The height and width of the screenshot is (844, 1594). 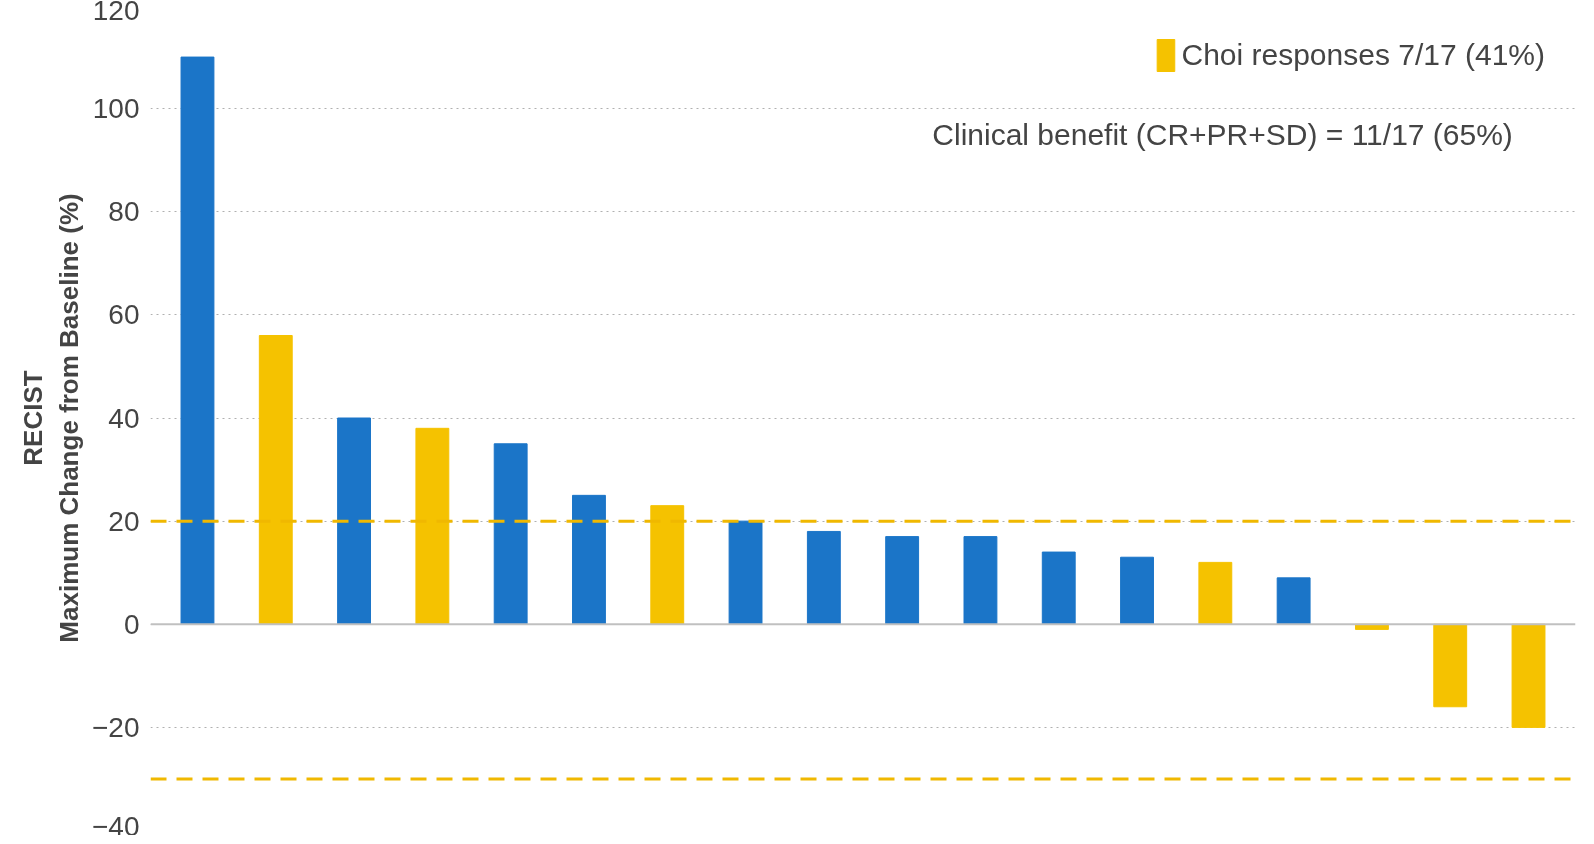 I want to click on y-axis-title: RECIST Maximum Change from Baseline (%), so click(x=51, y=418).